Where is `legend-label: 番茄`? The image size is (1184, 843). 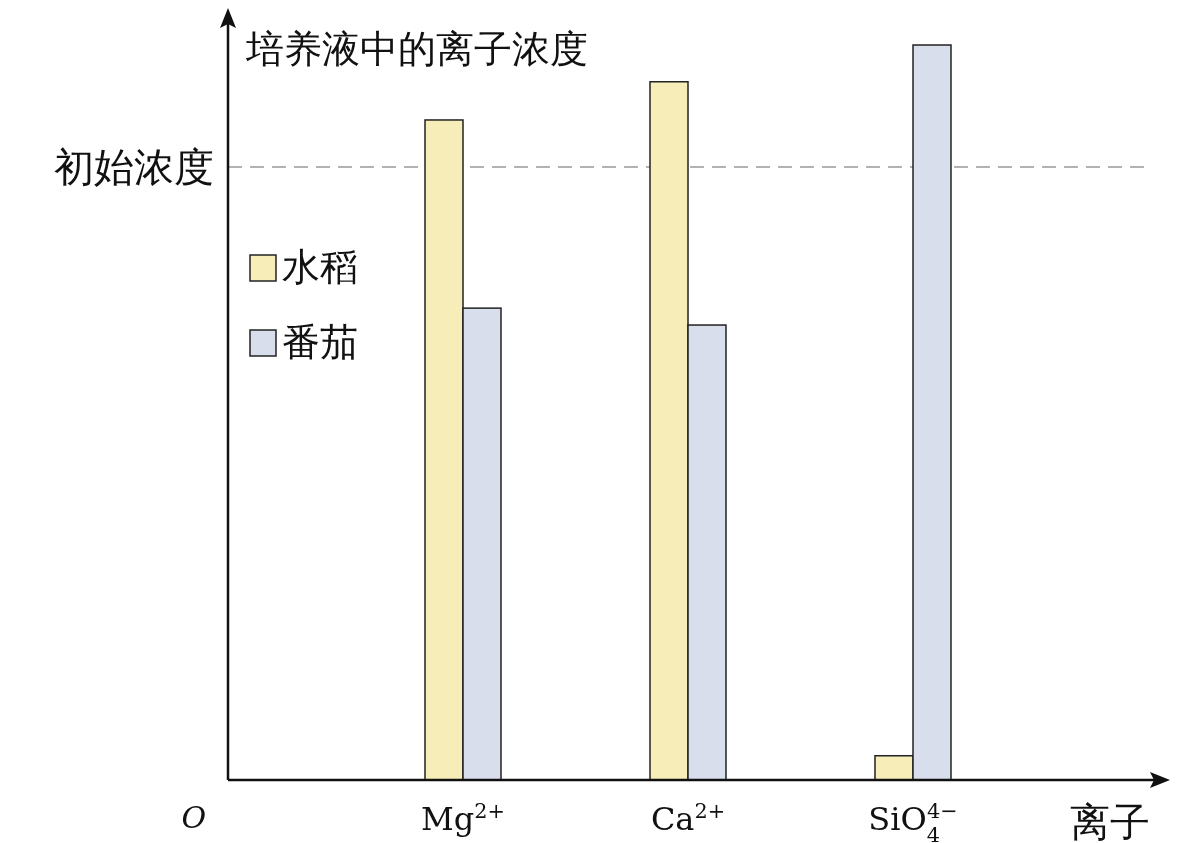 legend-label: 番茄 is located at coordinates (320, 342).